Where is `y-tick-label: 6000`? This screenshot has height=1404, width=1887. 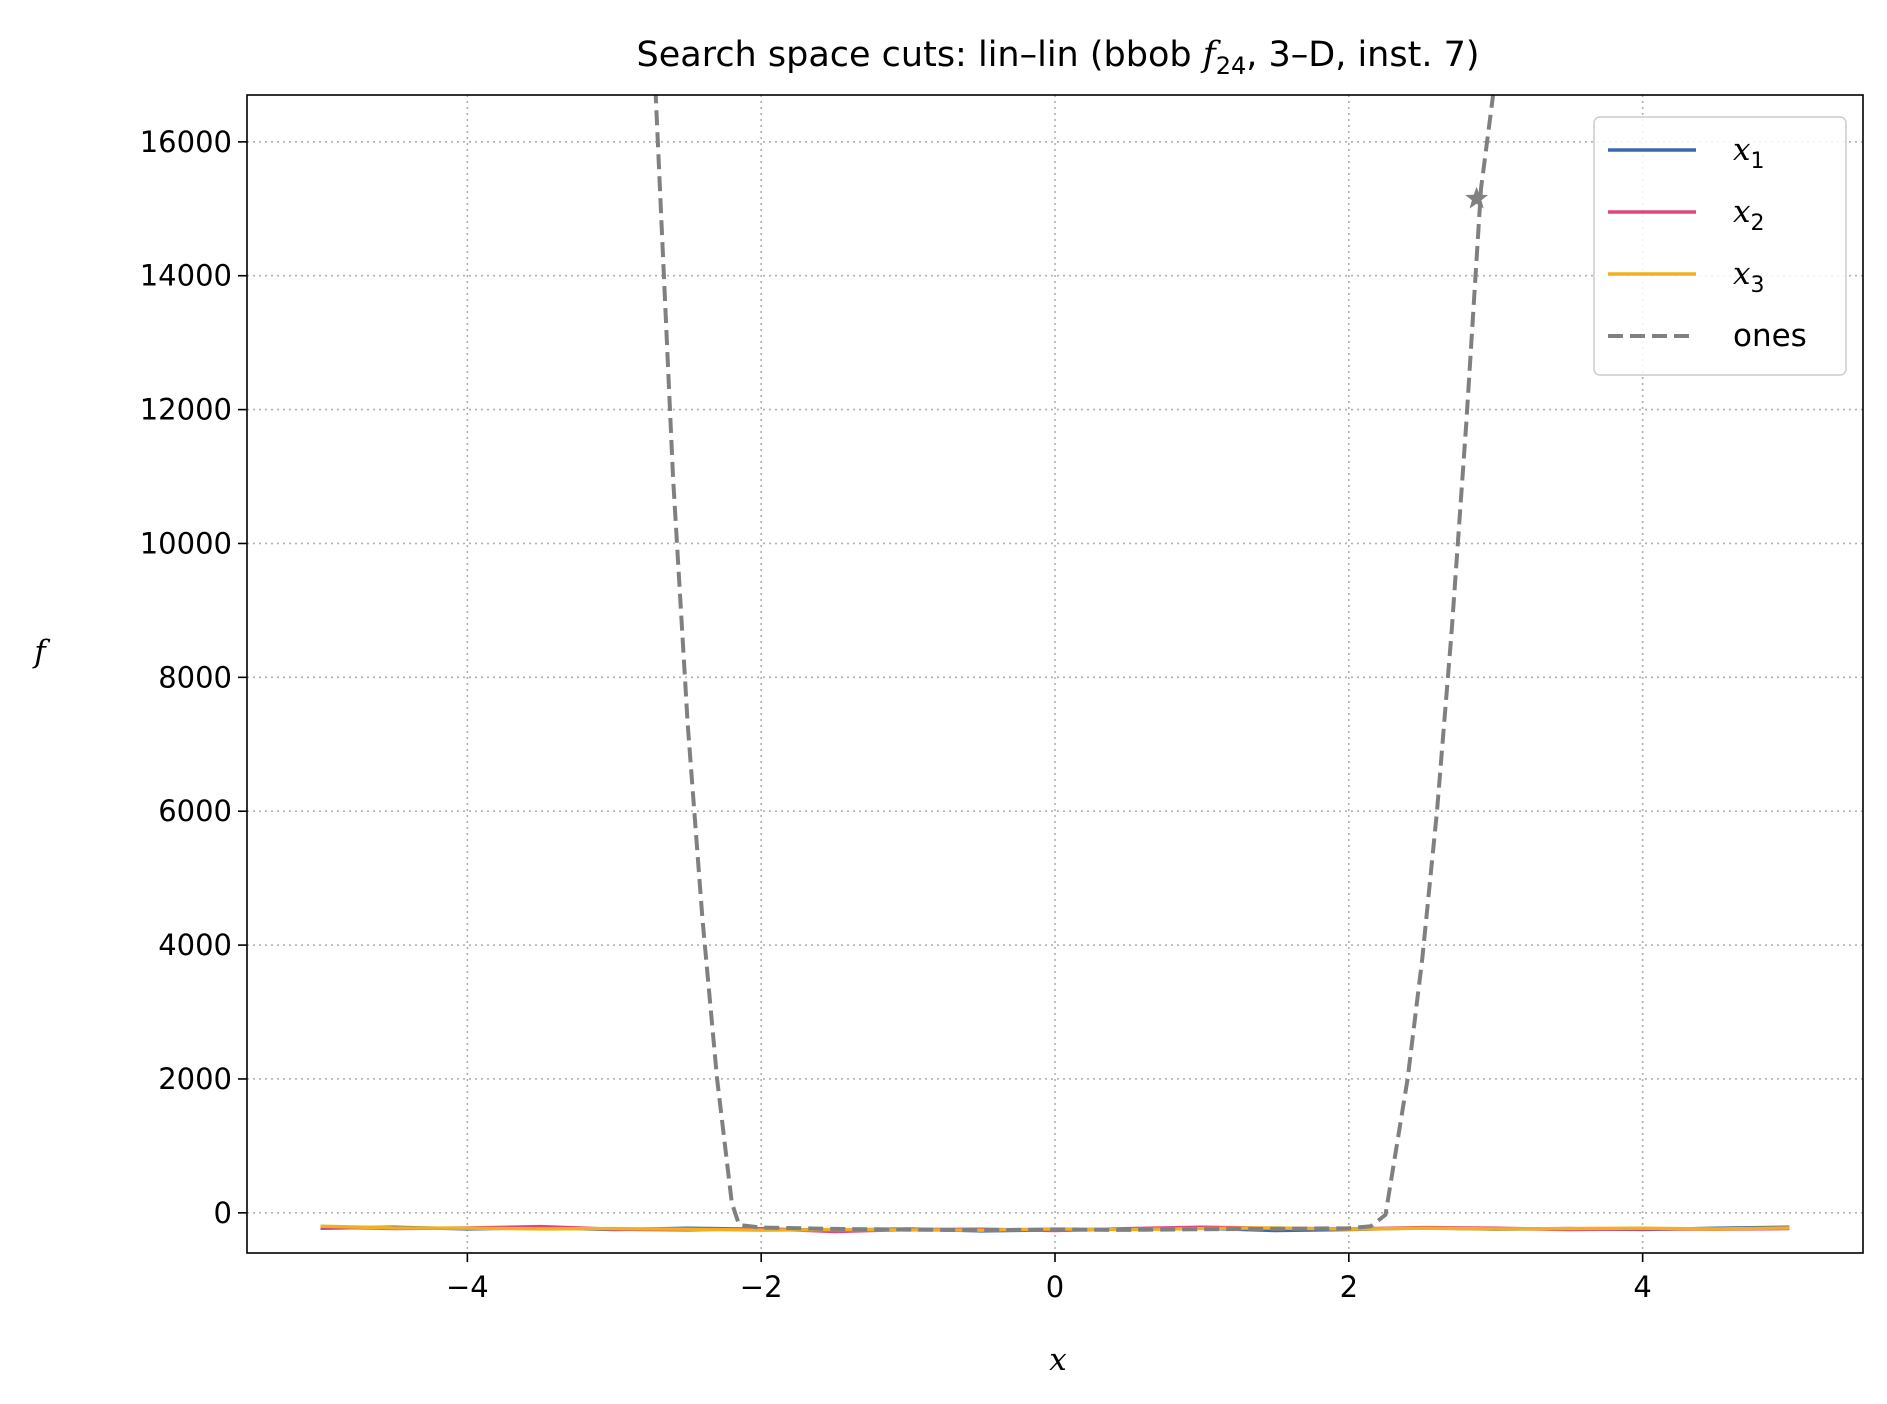 y-tick-label: 6000 is located at coordinates (195, 811).